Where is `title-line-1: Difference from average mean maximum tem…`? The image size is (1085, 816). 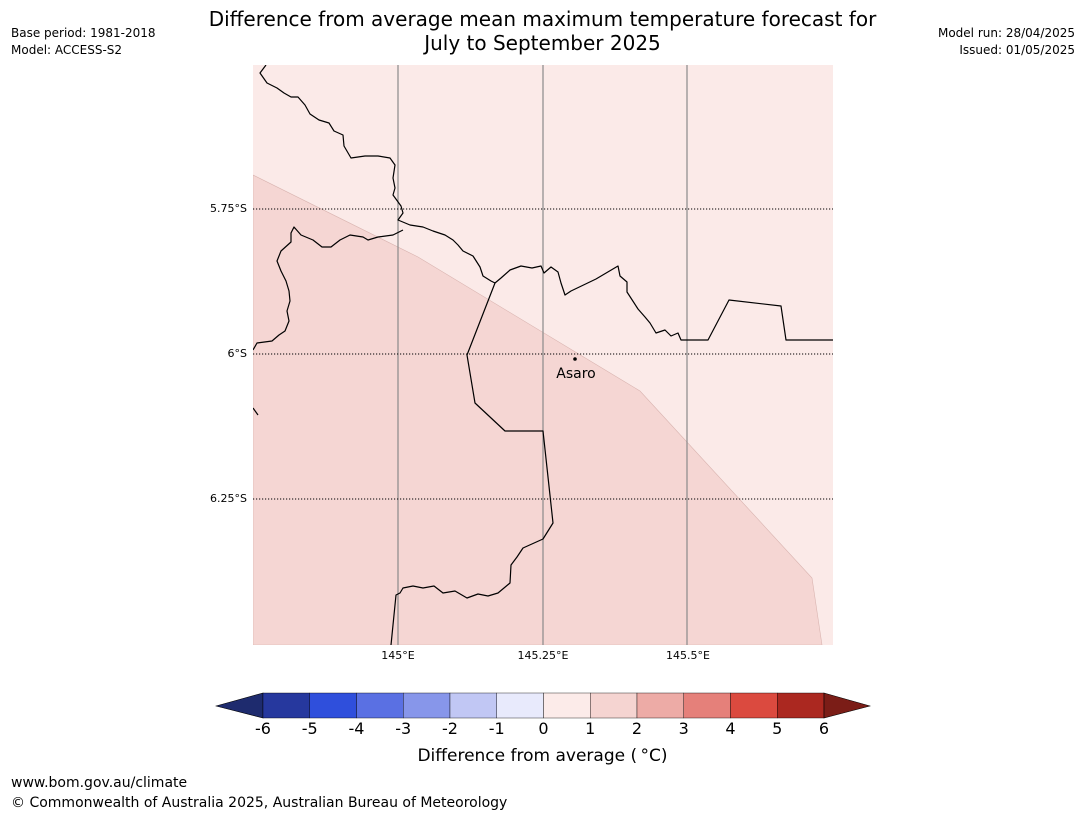 title-line-1: Difference from average mean maximum tem… is located at coordinates (542, 19).